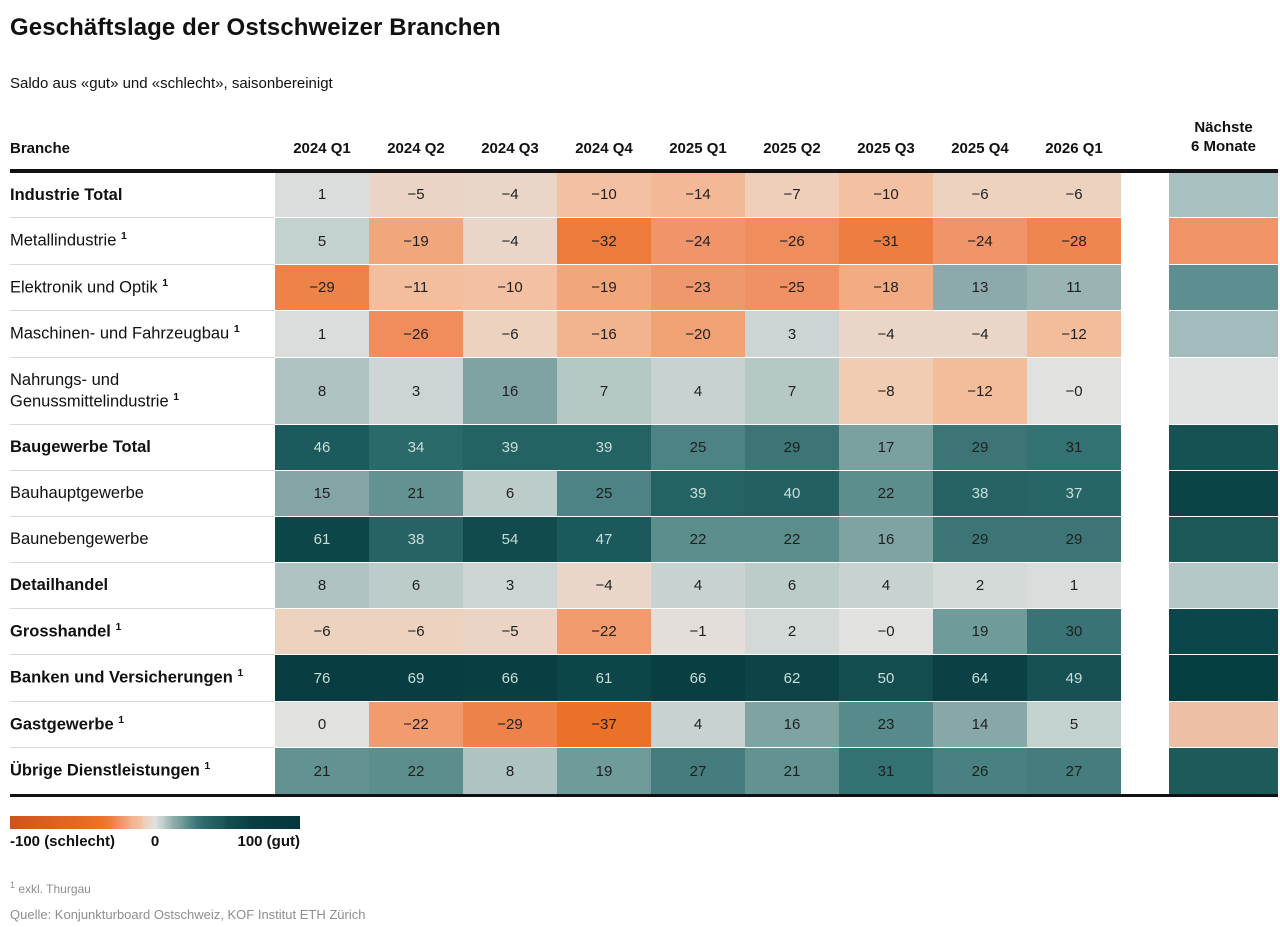 Image resolution: width=1280 pixels, height=927 pixels. I want to click on color-scale-legend: -100 (schlecht) 0 100 (gut), so click(155, 833).